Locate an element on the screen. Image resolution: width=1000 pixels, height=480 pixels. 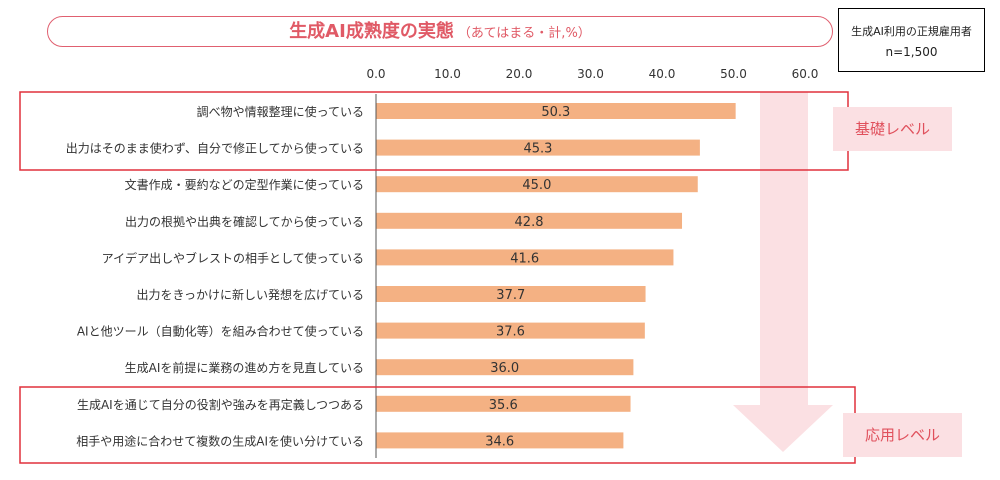
category-label: 出力の根拠や出典を確認してから使っている is located at coordinates (244, 221).